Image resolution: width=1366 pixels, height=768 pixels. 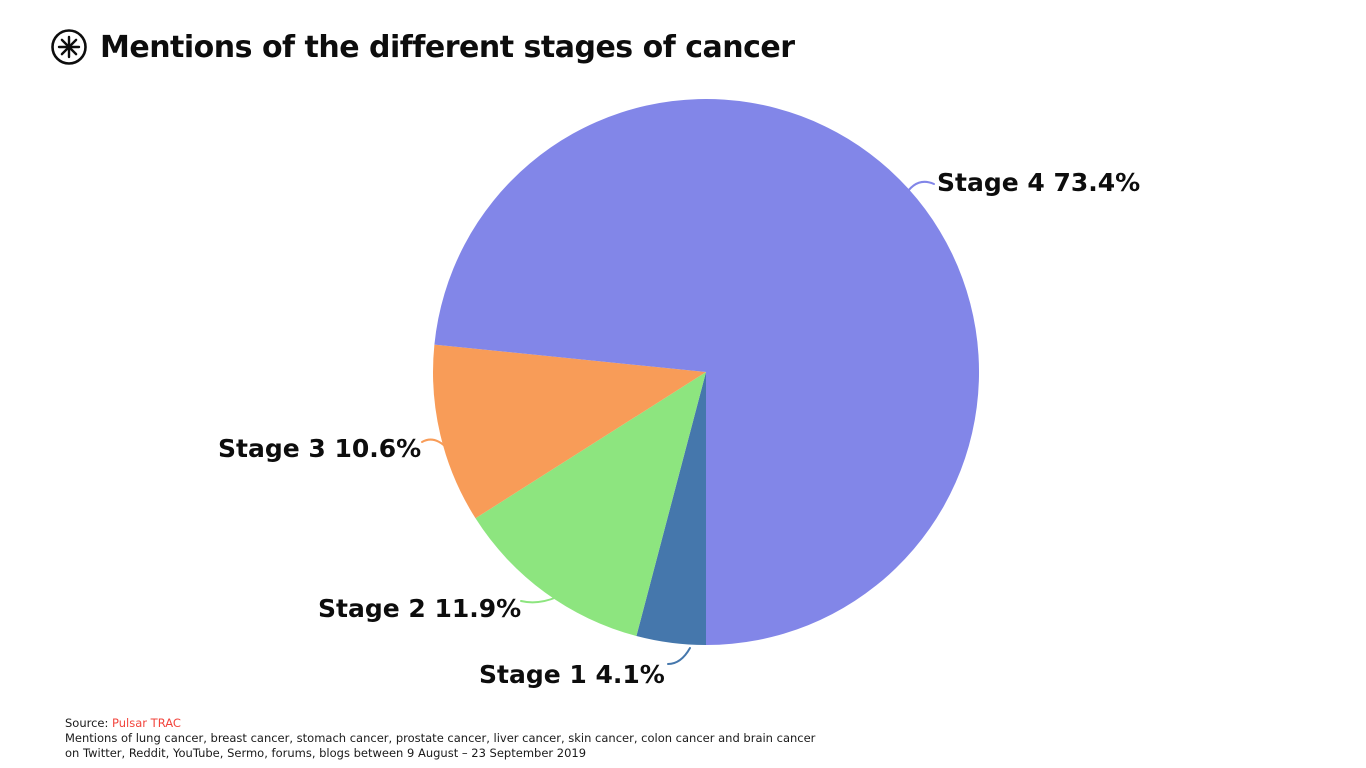 What do you see at coordinates (440, 723) in the screenshot?
I see `source-line: Source: Pulsar TRAC` at bounding box center [440, 723].